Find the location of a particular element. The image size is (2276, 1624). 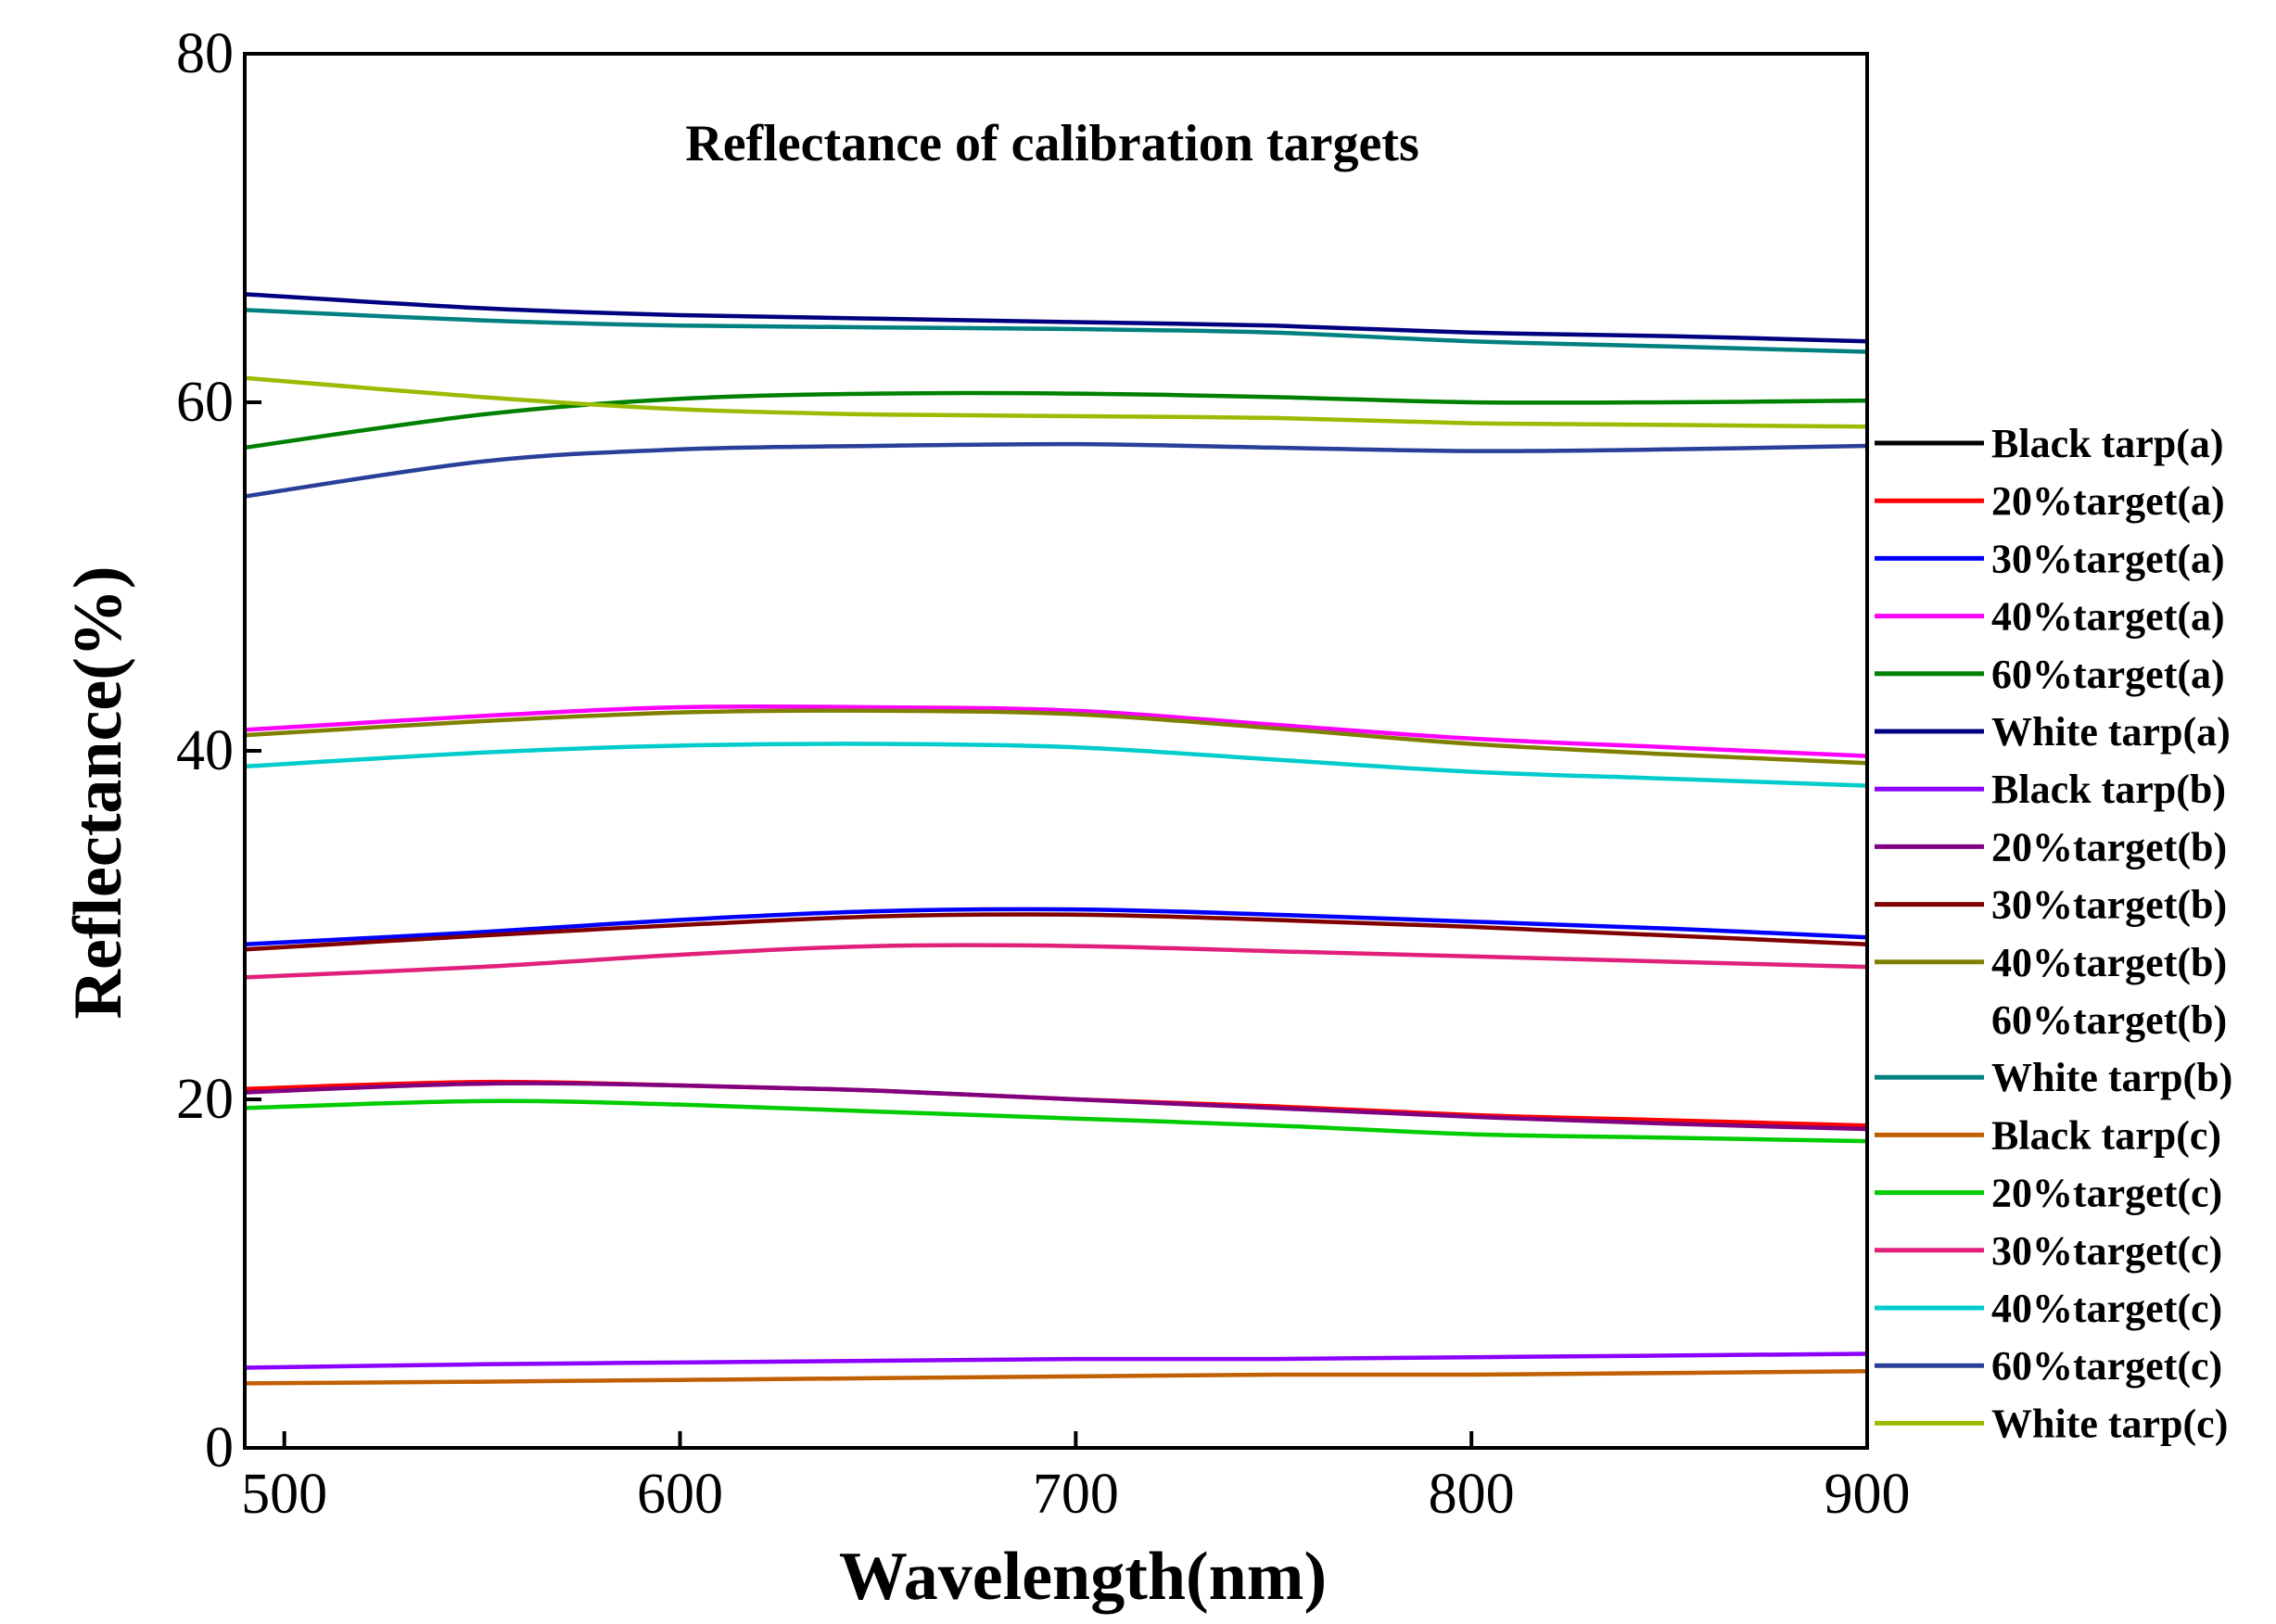

legend-item-40pct-target-a: 40%target(a) is located at coordinates (2050, 617).